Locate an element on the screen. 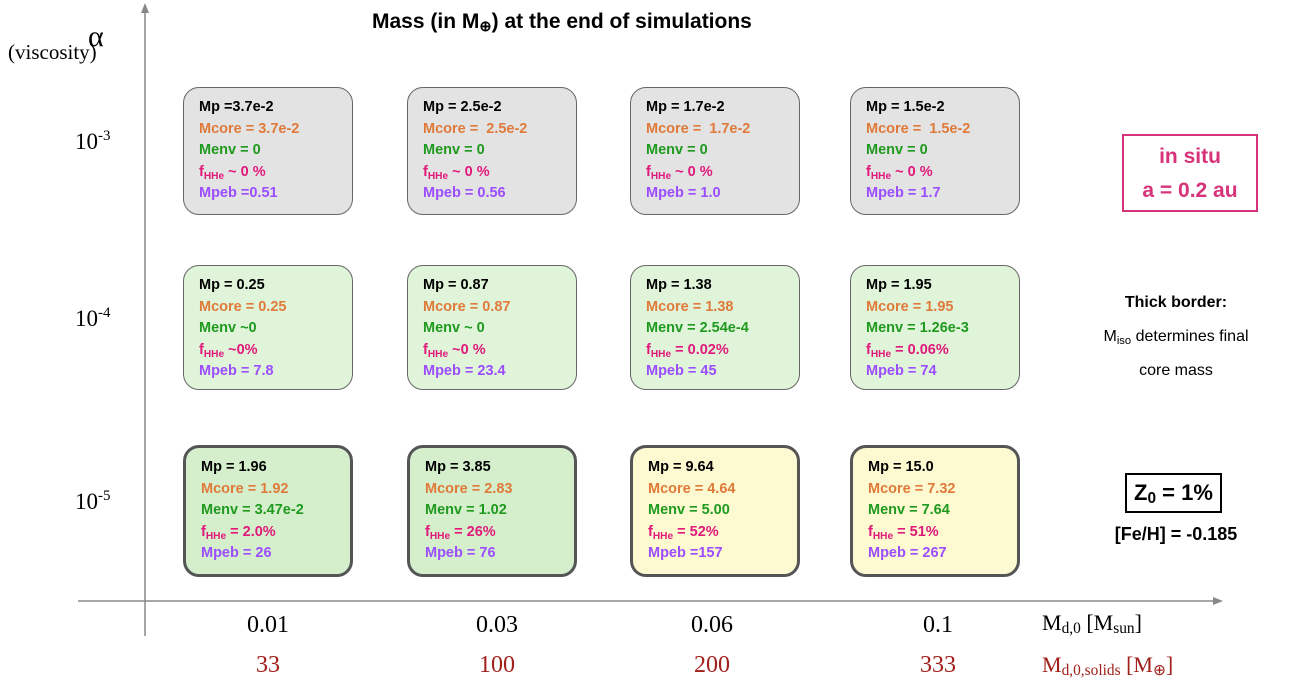 The image size is (1301, 692). title-text: ) at the end of simulations is located at coordinates (621, 21).